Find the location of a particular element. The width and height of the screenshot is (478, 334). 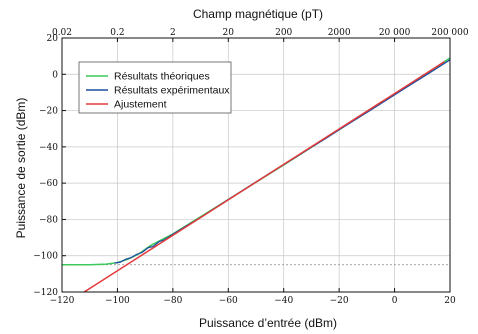

top-tick-label: 20 is located at coordinates (229, 33).